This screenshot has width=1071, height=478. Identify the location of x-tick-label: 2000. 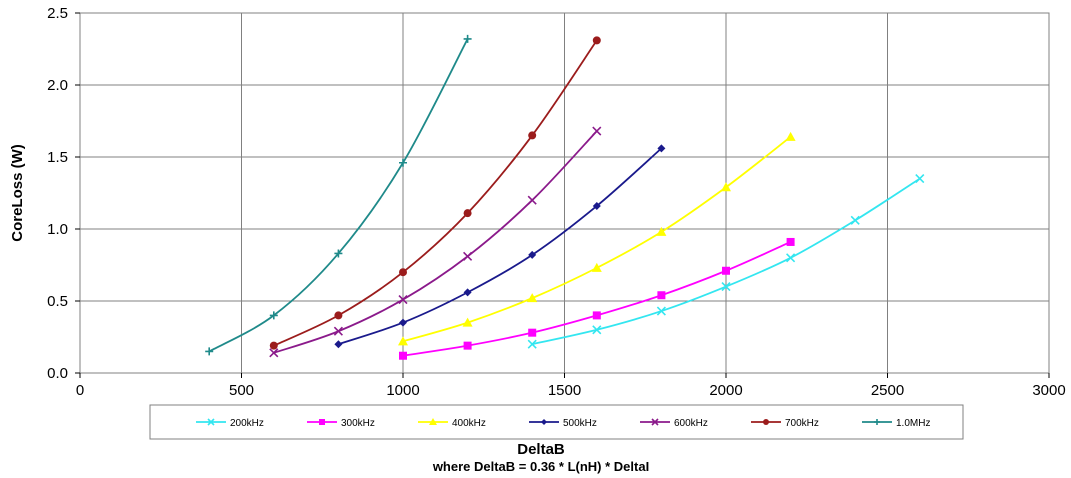
(725, 390).